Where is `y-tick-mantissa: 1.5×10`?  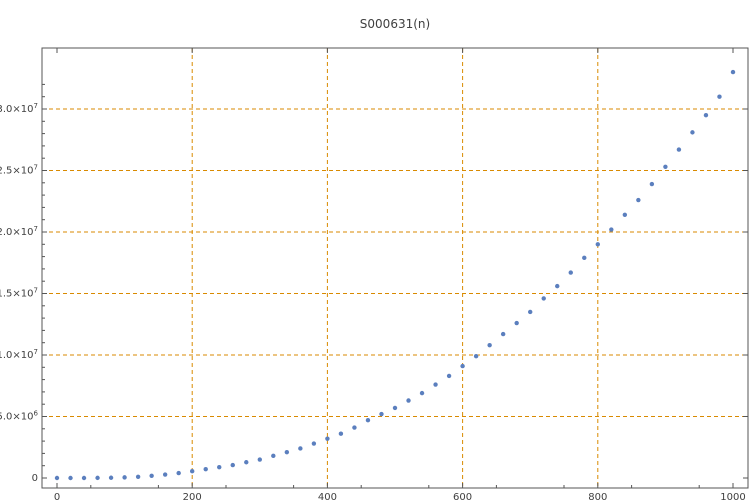 y-tick-mantissa: 1.5×10 is located at coordinates (17, 294).